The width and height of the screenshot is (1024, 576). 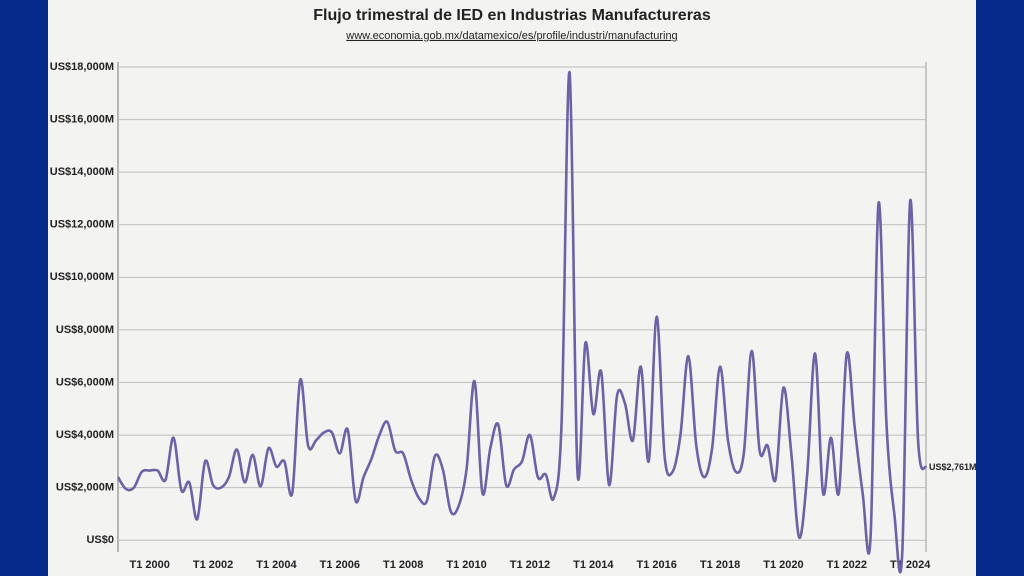 What do you see at coordinates (100, 540) in the screenshot?
I see `y-tick-label: US$0` at bounding box center [100, 540].